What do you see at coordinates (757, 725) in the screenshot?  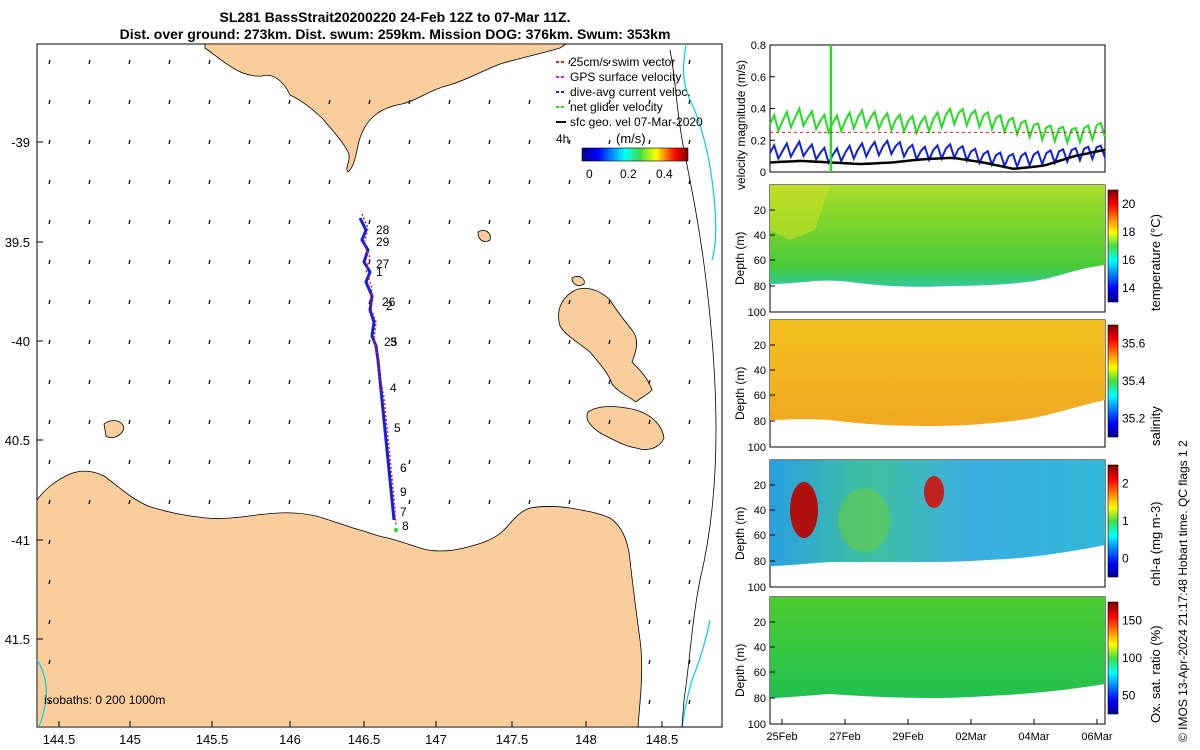 I see `depth-ytick-label: 100` at bounding box center [757, 725].